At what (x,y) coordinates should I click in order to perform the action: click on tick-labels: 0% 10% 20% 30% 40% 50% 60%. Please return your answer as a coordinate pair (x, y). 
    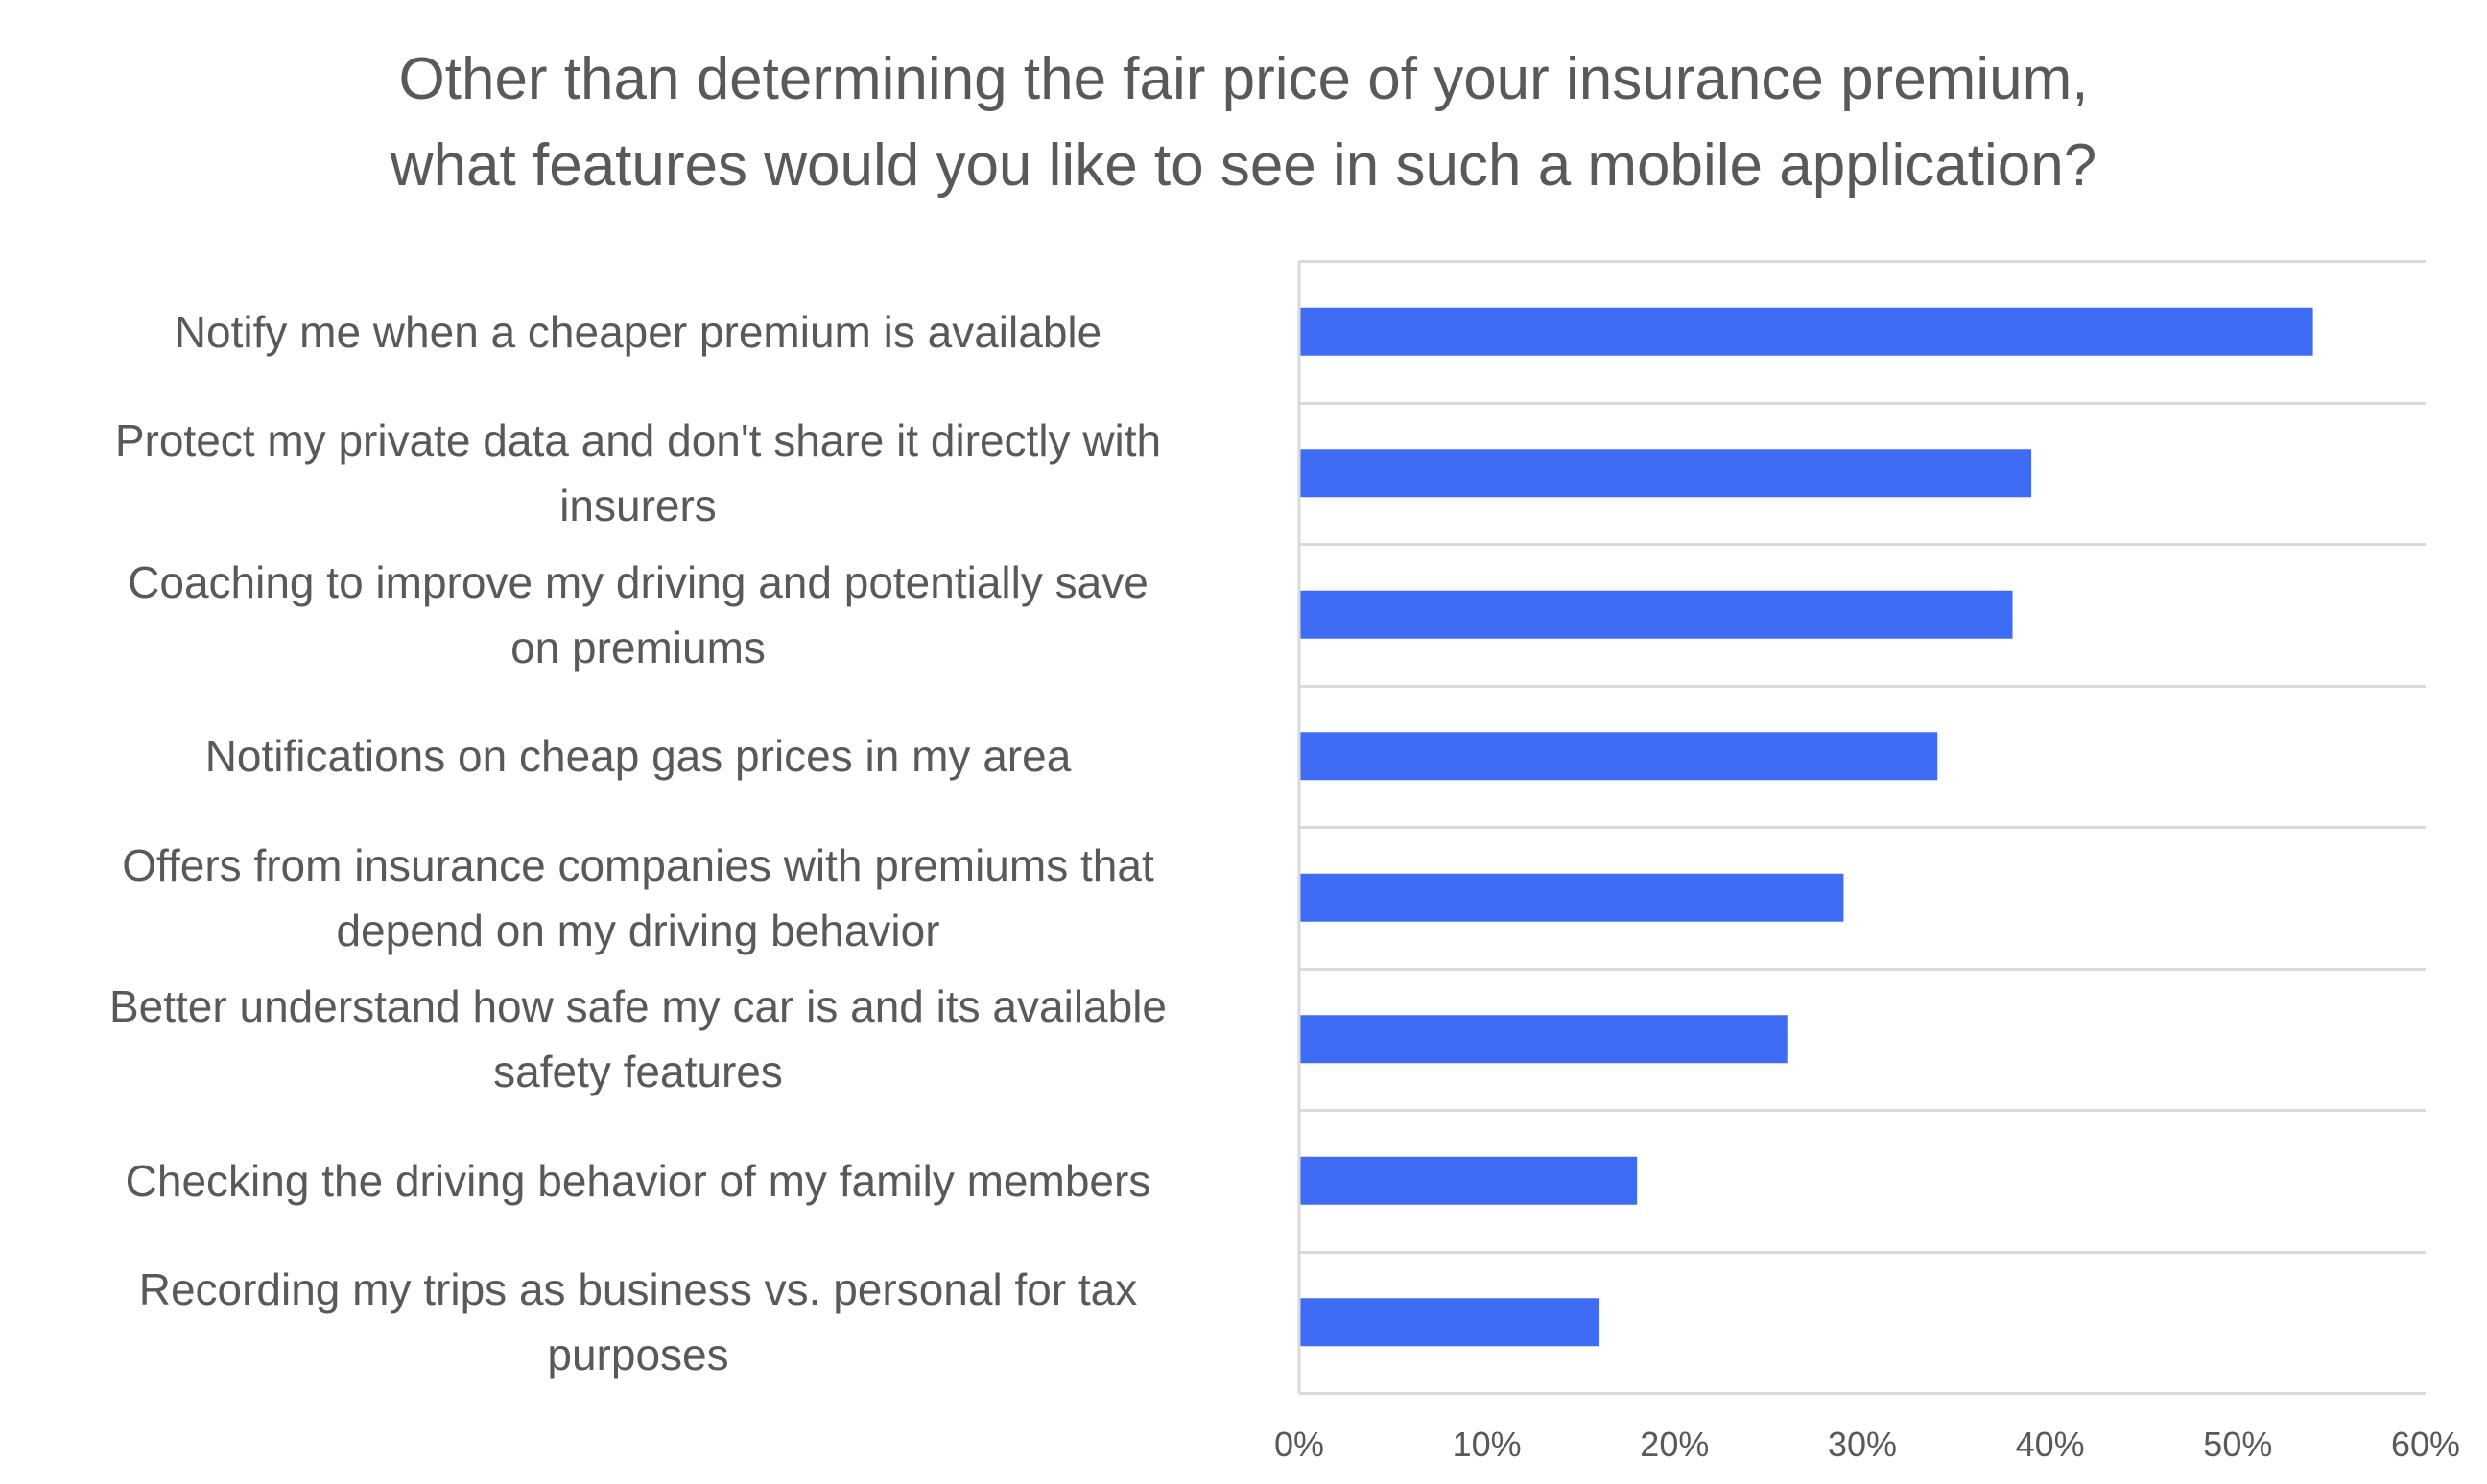
    Looking at the image, I should click on (1867, 1445).